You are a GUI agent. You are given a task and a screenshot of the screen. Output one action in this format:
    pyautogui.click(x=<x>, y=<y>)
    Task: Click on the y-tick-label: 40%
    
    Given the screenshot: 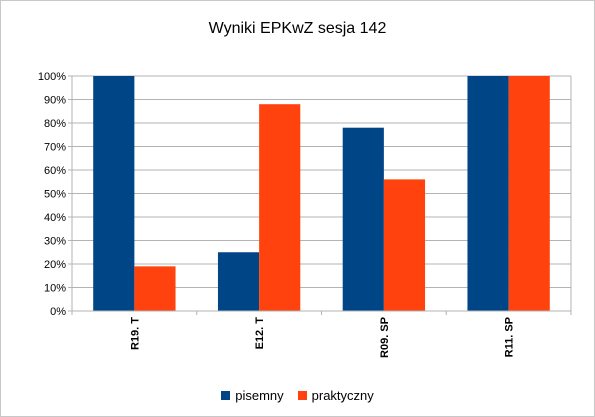 What is the action you would take?
    pyautogui.click(x=55, y=218)
    